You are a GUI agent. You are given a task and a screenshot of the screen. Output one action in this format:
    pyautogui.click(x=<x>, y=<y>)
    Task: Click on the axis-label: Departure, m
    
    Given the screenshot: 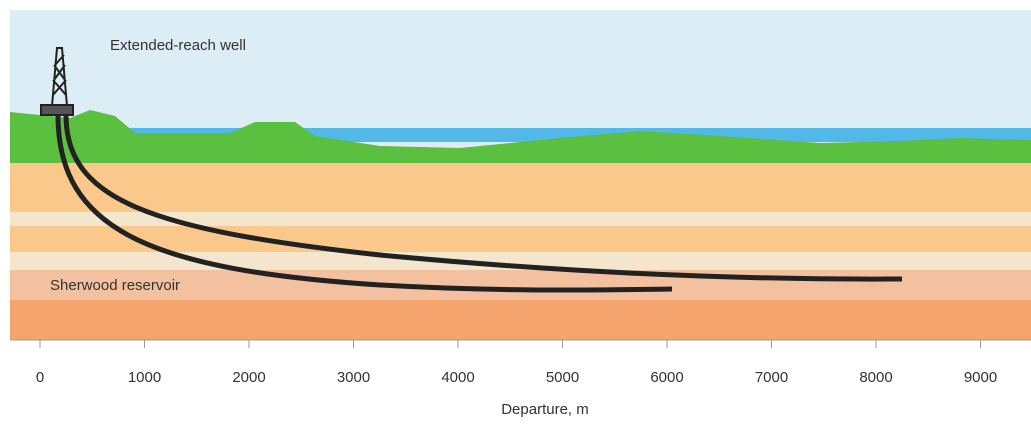 What is the action you would take?
    pyautogui.click(x=545, y=409)
    